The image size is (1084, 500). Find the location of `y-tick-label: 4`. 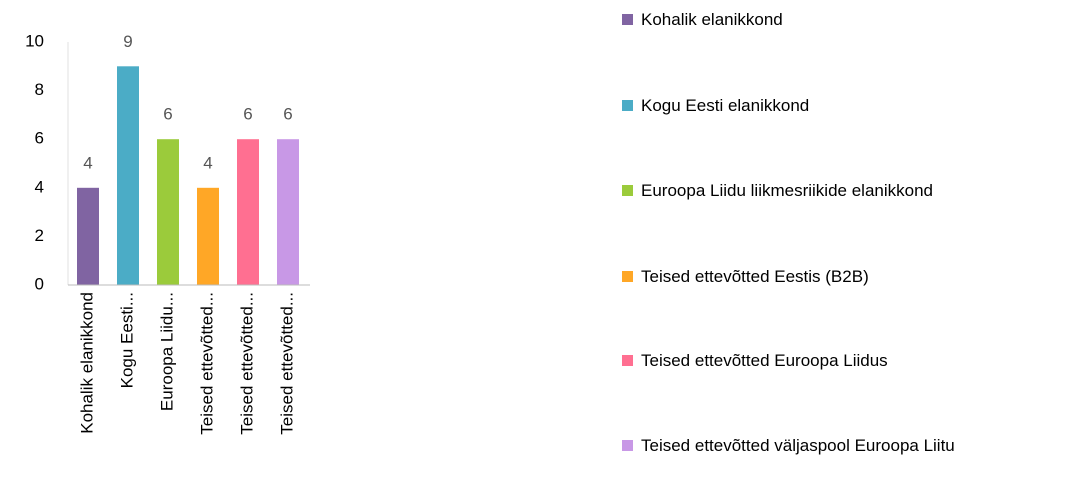

y-tick-label: 4 is located at coordinates (39, 186).